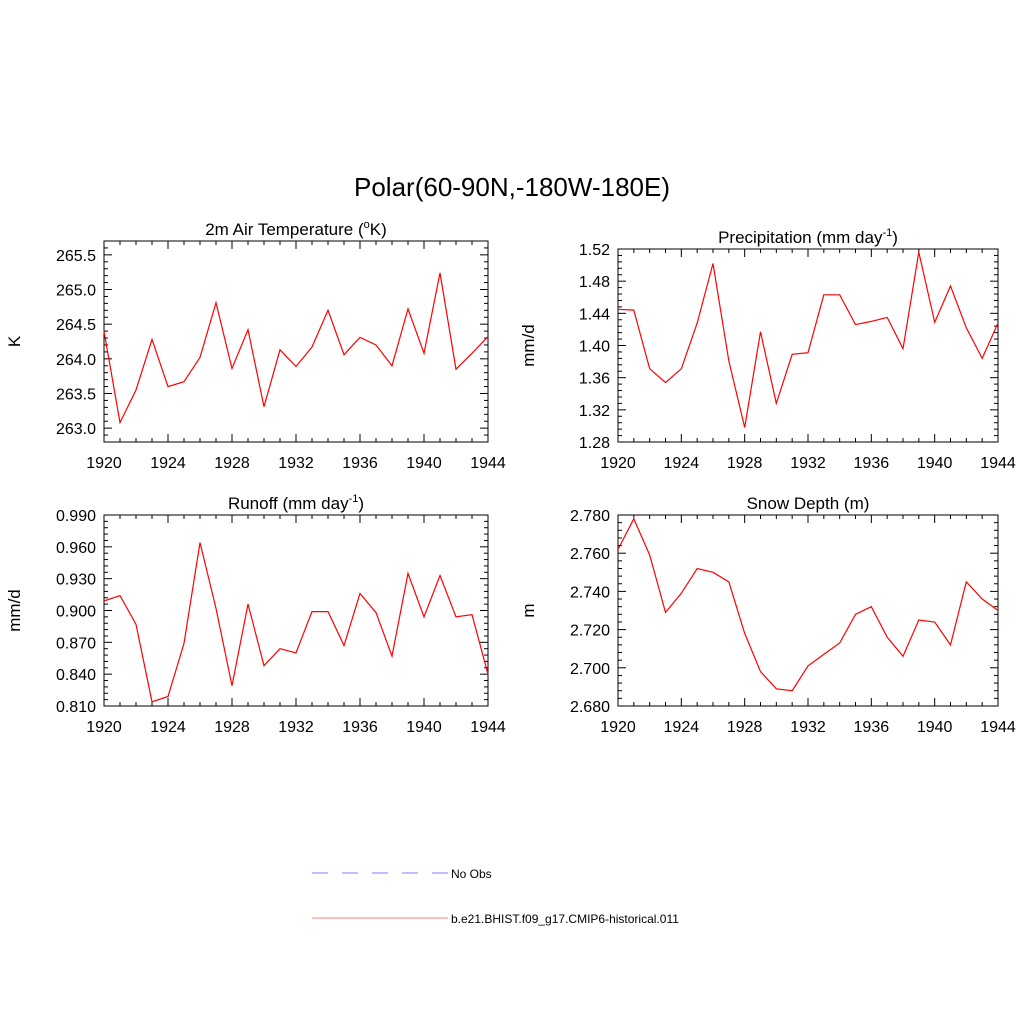 The height and width of the screenshot is (1024, 1024). I want to click on y-tick-label: 0.870, so click(76, 643).